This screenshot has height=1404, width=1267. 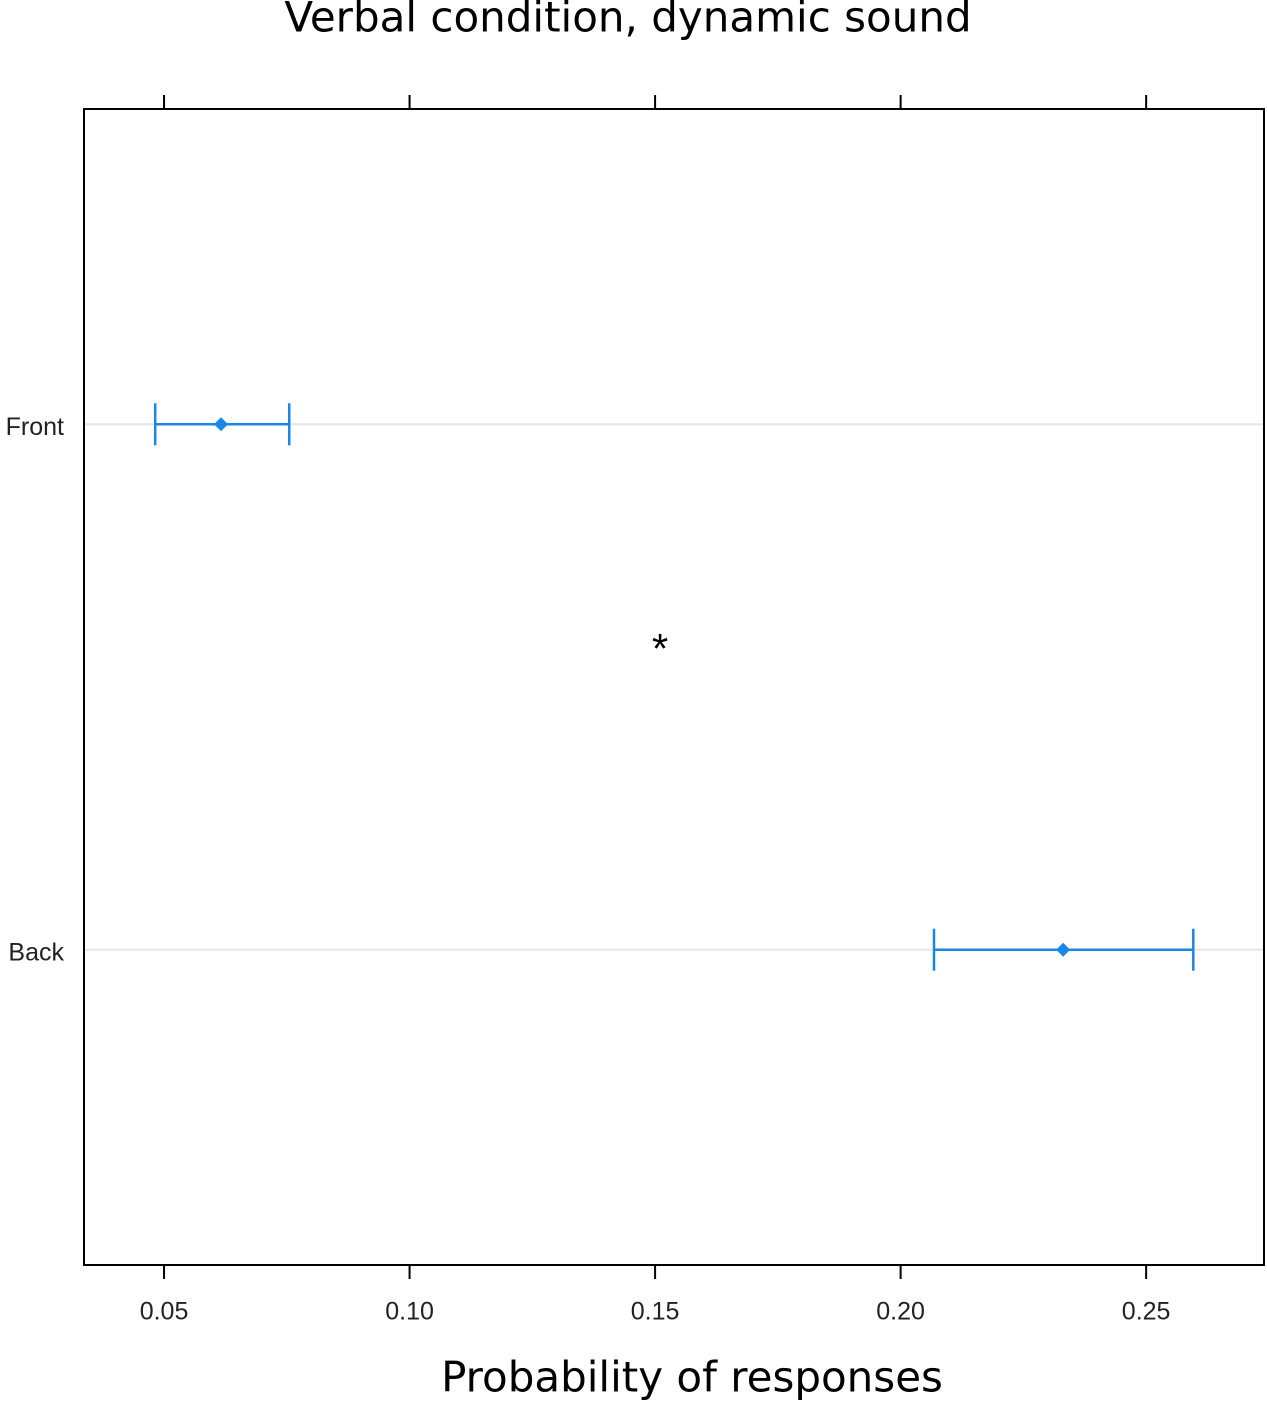 What do you see at coordinates (36, 952) in the screenshot?
I see `y-tick-label: Back` at bounding box center [36, 952].